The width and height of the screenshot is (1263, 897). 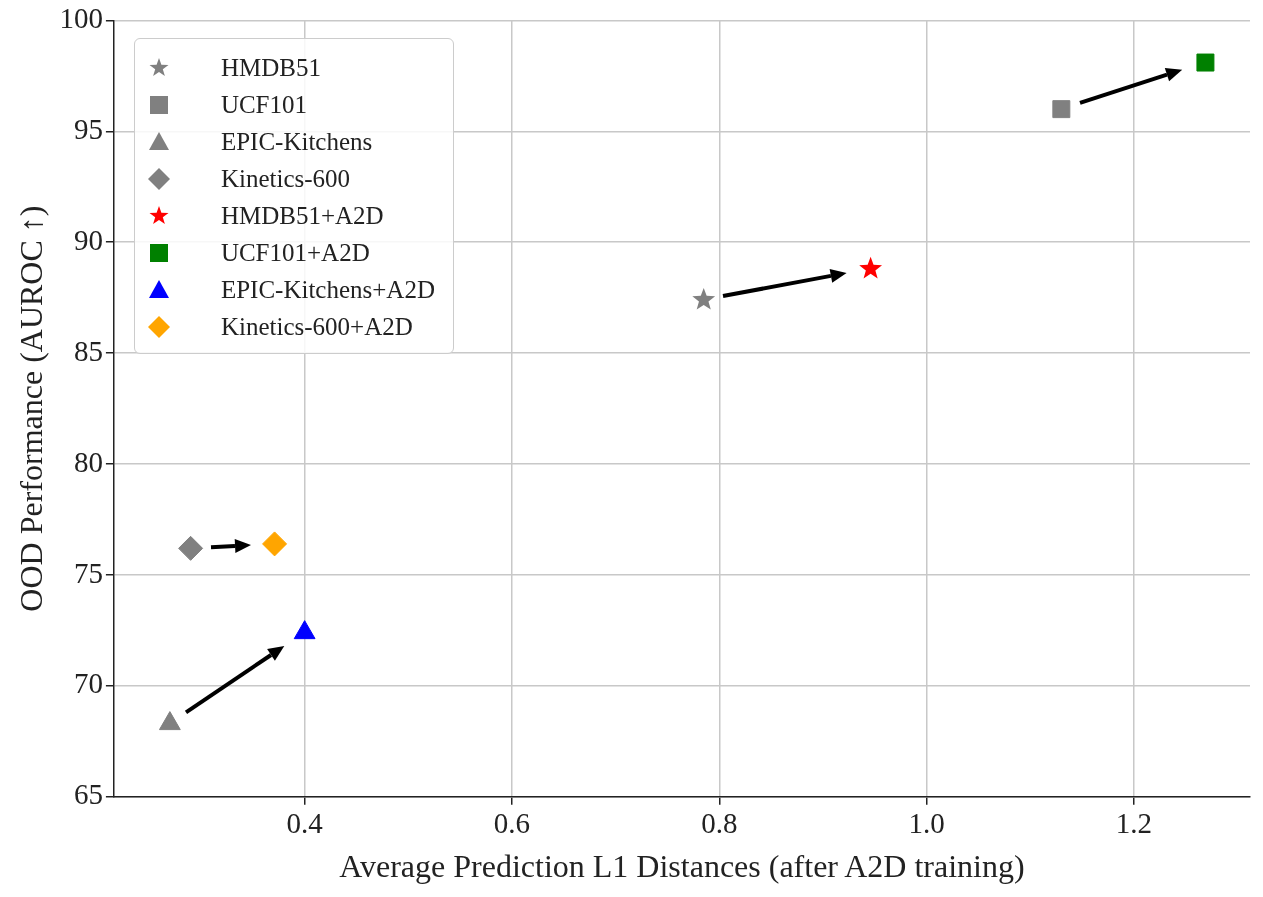 I want to click on y-tick-label: 65, so click(x=88, y=794).